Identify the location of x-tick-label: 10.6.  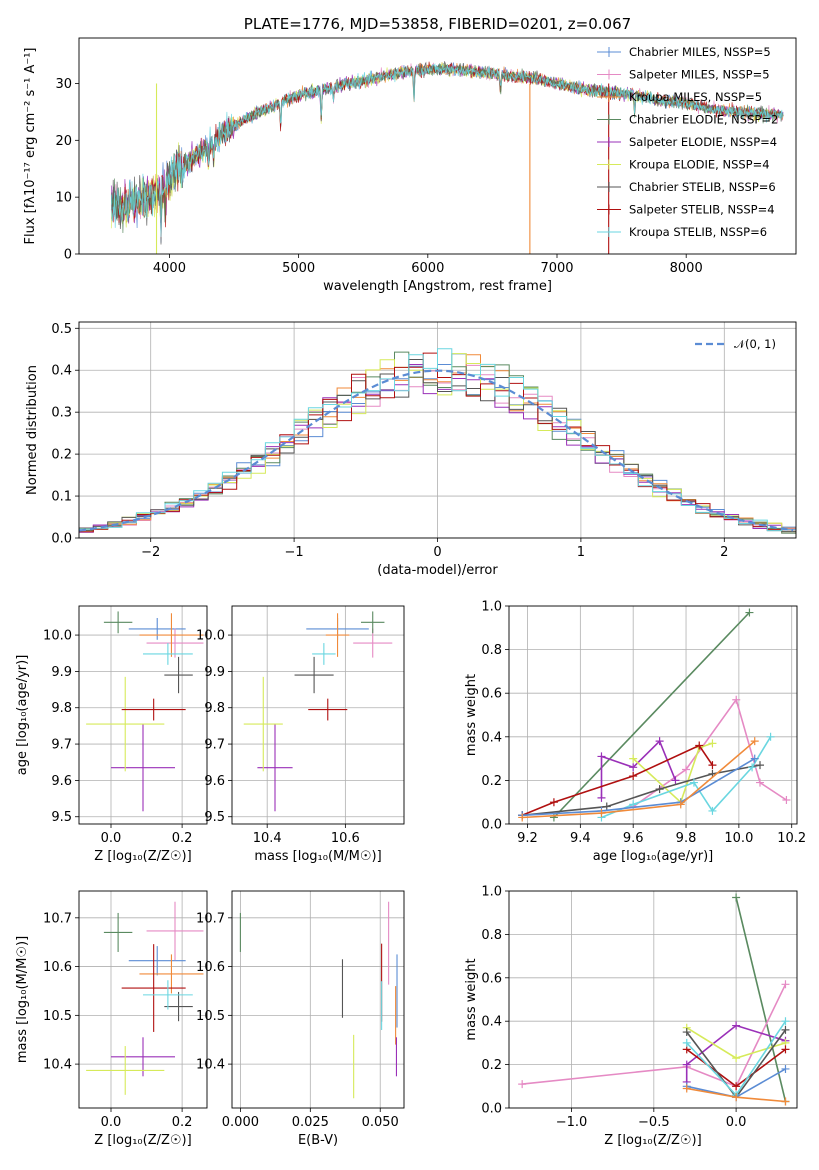
(345, 838).